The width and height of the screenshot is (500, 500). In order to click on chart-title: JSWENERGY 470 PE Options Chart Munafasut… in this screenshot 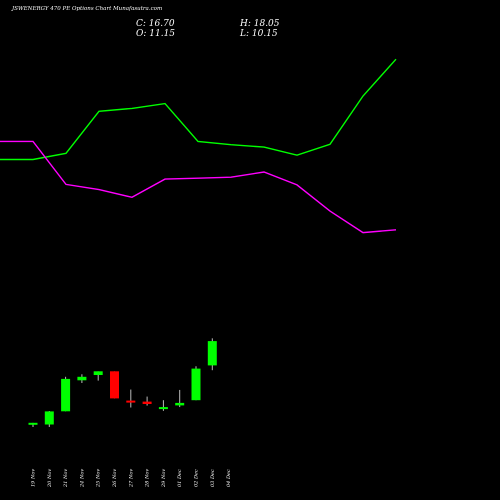, I will do `click(87, 9)`.